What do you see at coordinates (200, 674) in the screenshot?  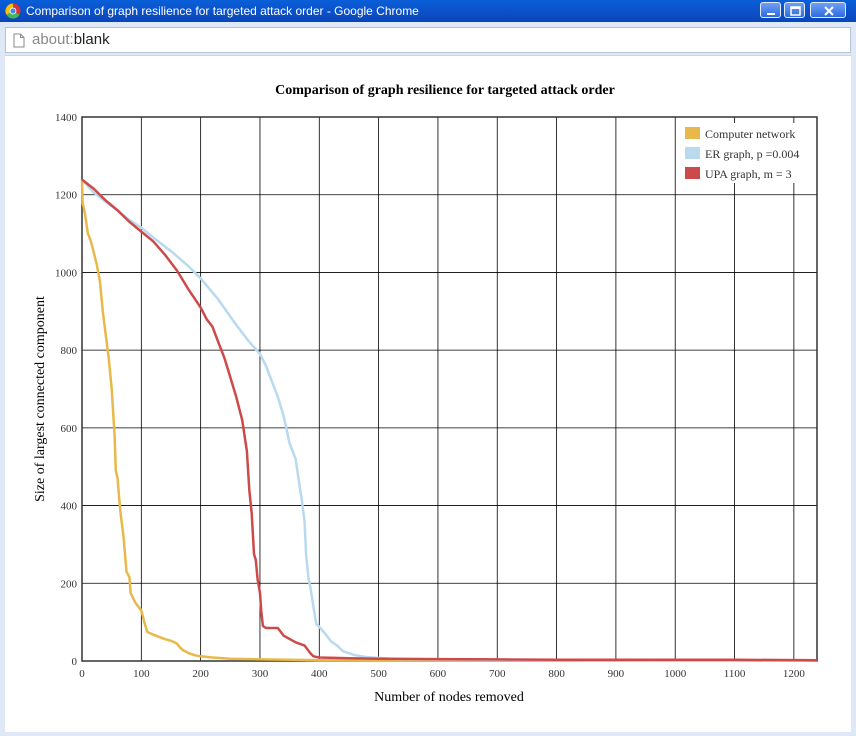 I see `x-tick-label: 200` at bounding box center [200, 674].